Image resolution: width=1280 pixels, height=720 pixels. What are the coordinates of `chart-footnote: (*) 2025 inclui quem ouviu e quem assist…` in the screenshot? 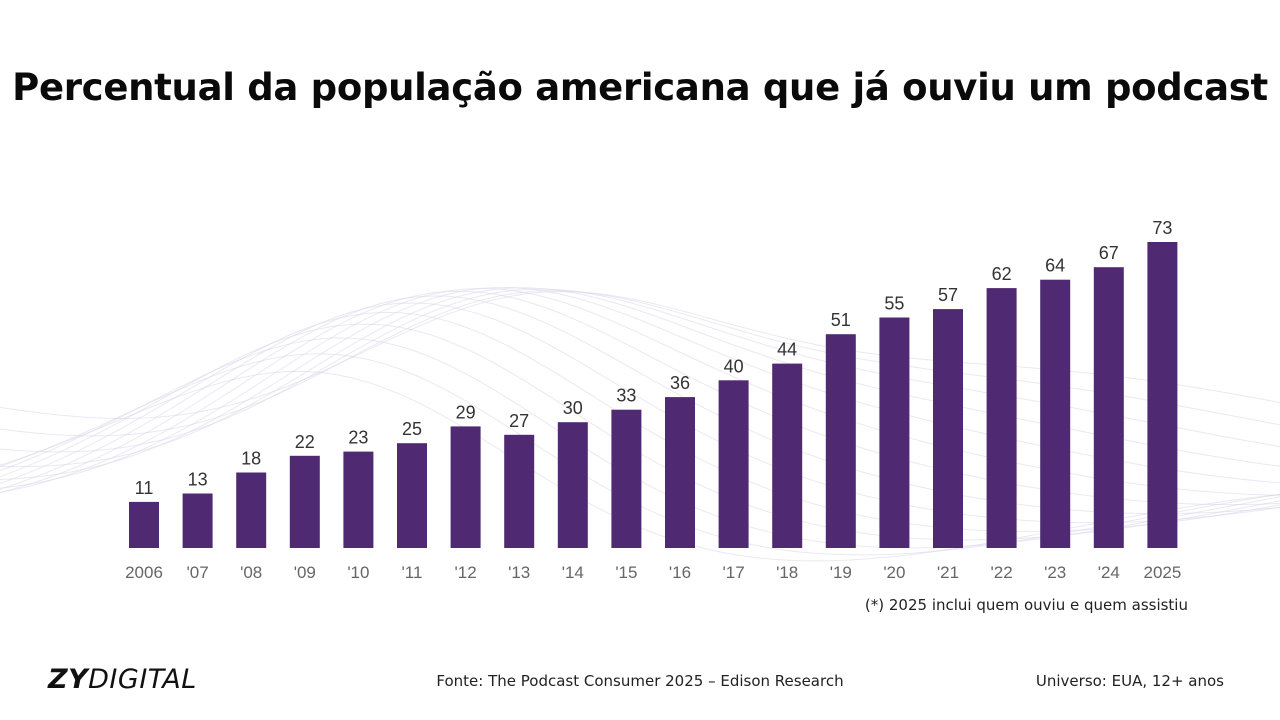 It's located at (1026, 605).